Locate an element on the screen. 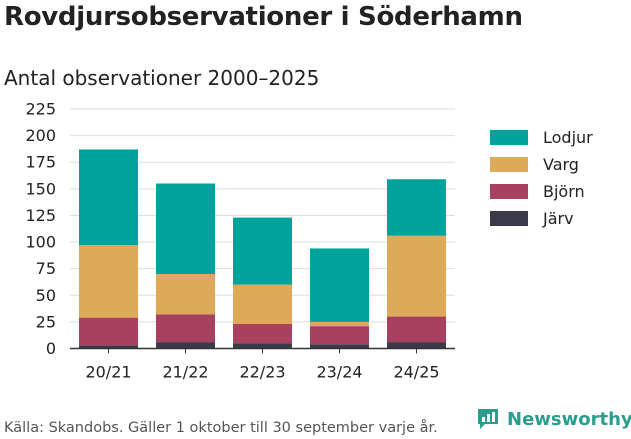  x-tick-label-23-24: 23/24 is located at coordinates (339, 372).